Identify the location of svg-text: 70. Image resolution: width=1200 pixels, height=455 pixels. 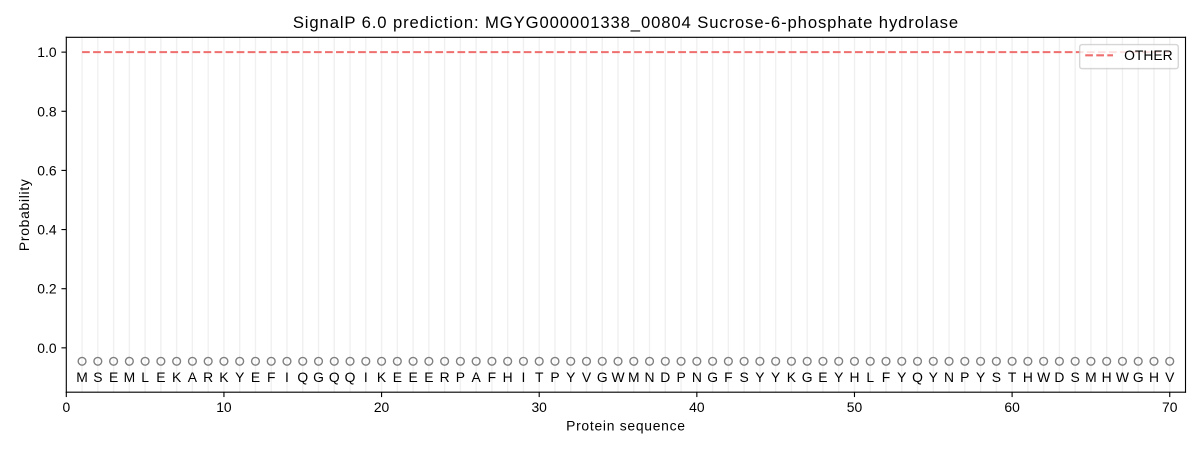
(1170, 407).